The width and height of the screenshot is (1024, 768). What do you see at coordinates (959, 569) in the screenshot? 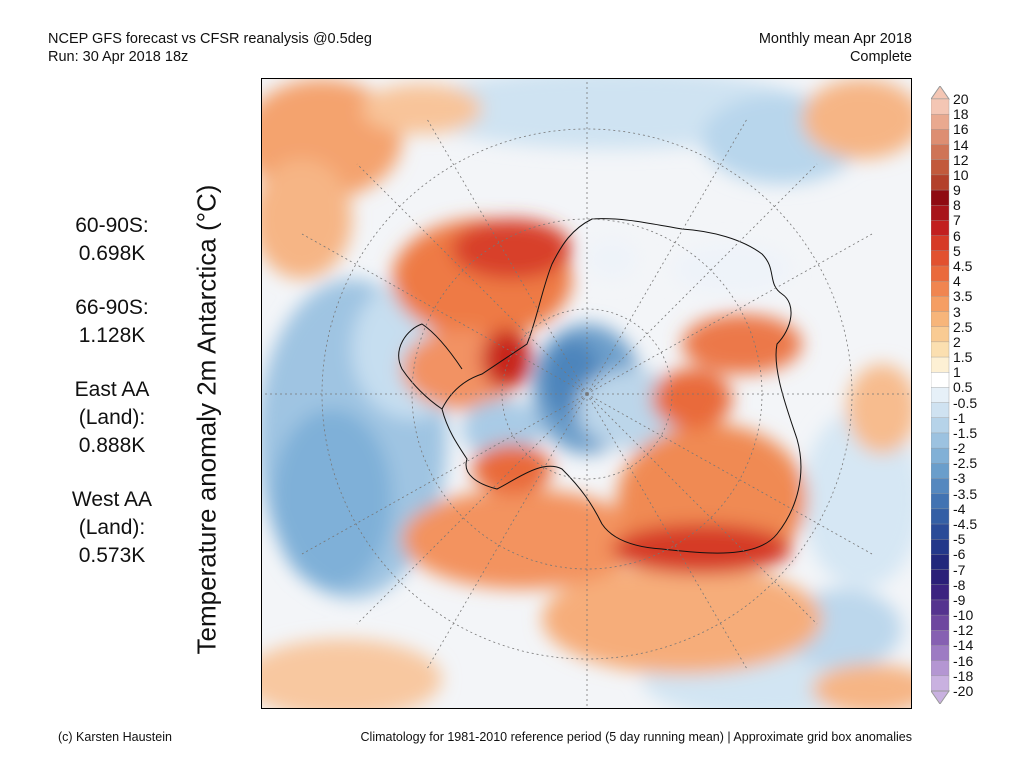
I see `colorbar-tick-label: -7` at bounding box center [959, 569].